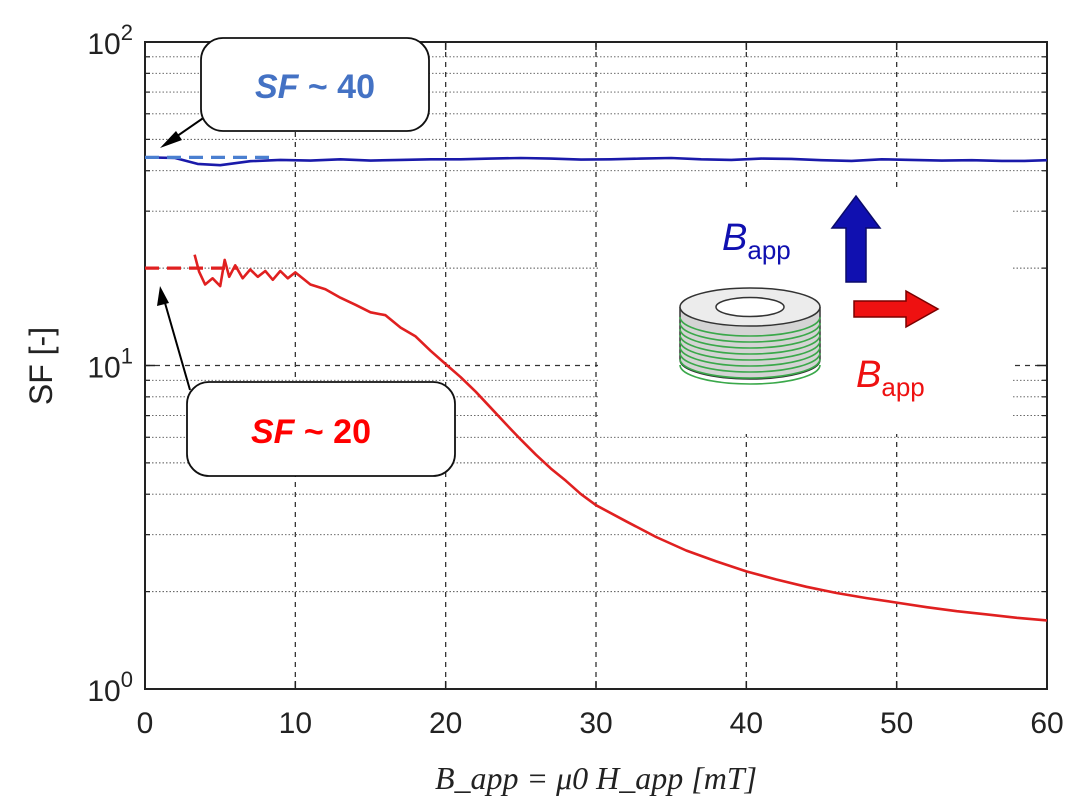 This screenshot has width=1077, height=809. I want to click on callout-sf20: SF ~ 20, so click(321, 429).